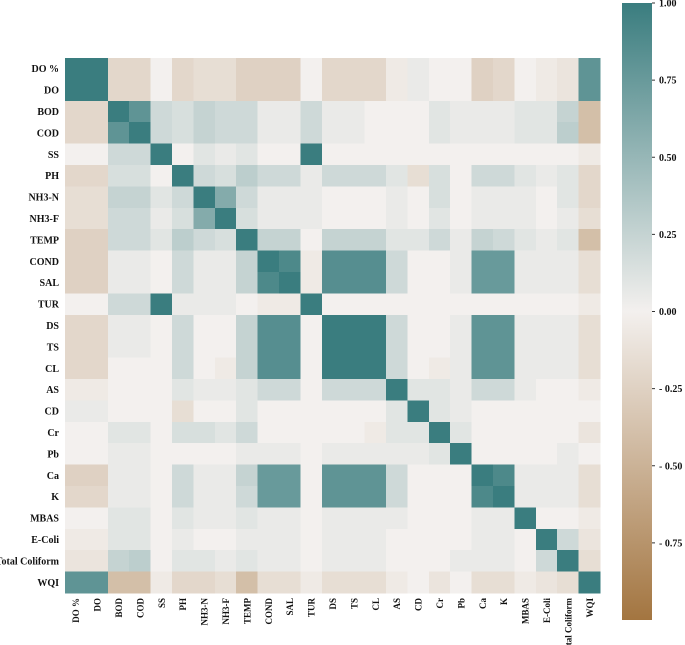 This screenshot has height=645, width=685. I want to click on x-tick-label: NH3-N, so click(205, 612).